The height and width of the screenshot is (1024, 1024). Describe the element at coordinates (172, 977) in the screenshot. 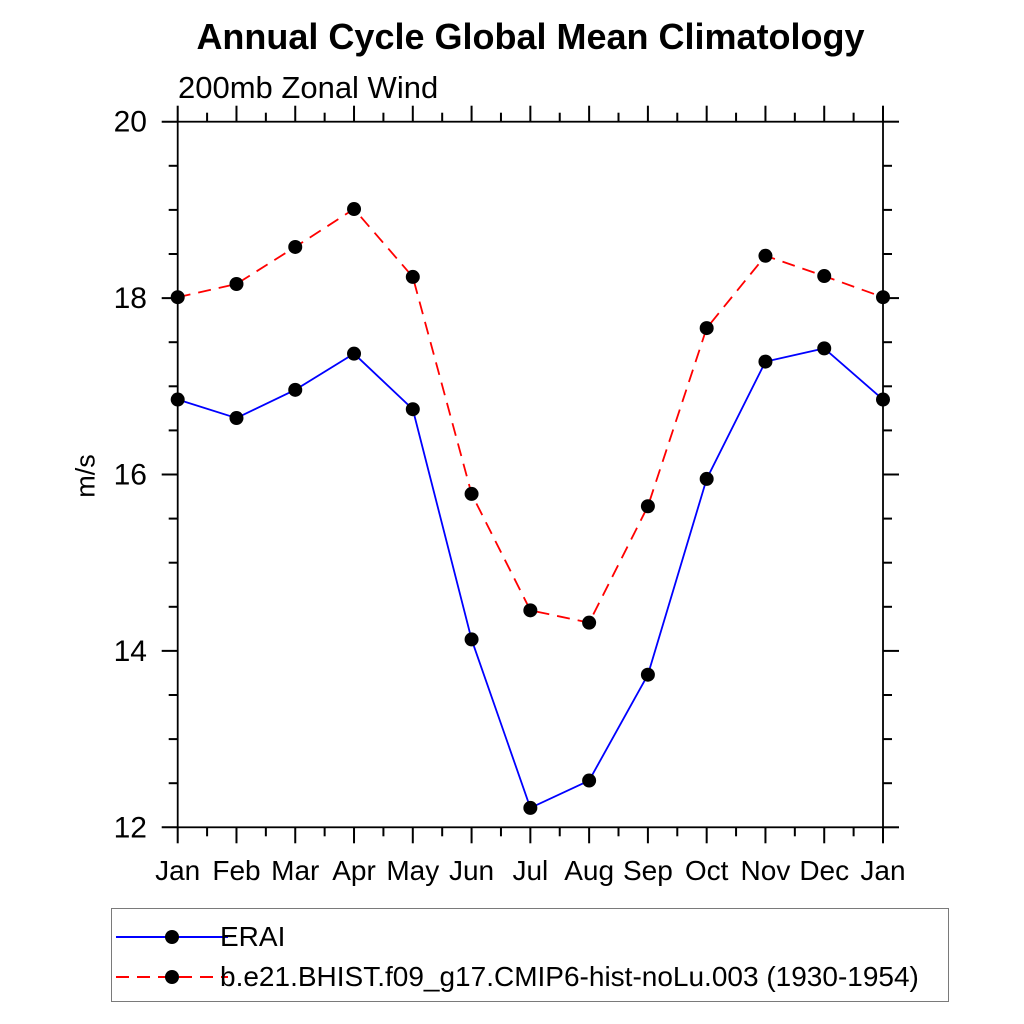

I see `legend-sample-line-dashed` at that location.